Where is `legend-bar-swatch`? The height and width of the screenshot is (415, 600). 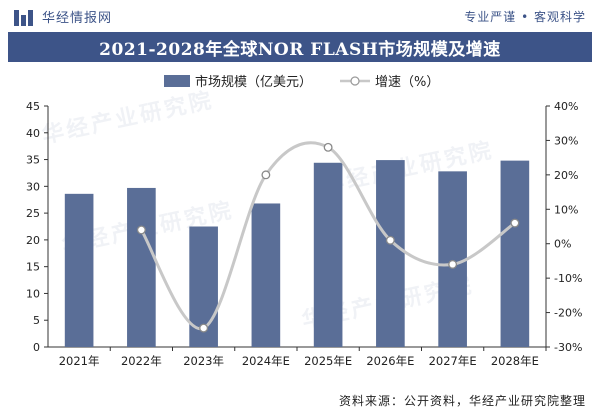
legend-bar-swatch is located at coordinates (177, 81).